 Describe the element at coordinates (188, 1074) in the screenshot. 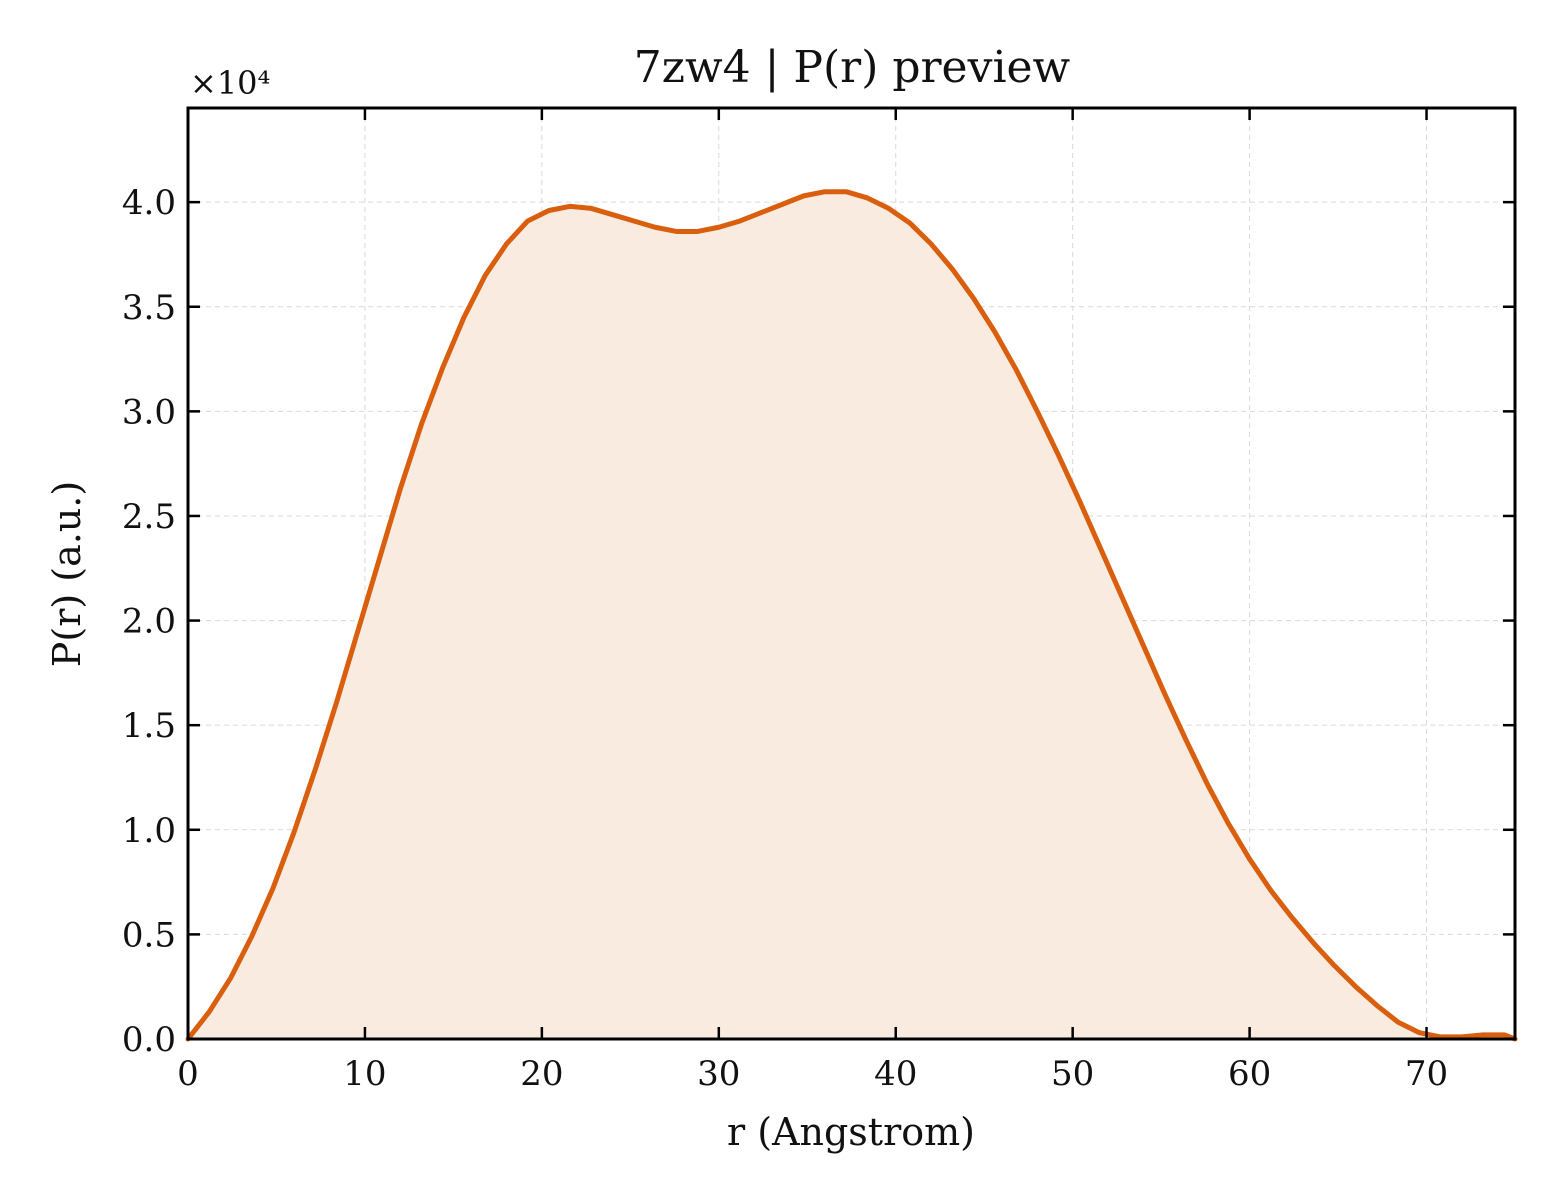

I see `x-tick-label: 0` at that location.